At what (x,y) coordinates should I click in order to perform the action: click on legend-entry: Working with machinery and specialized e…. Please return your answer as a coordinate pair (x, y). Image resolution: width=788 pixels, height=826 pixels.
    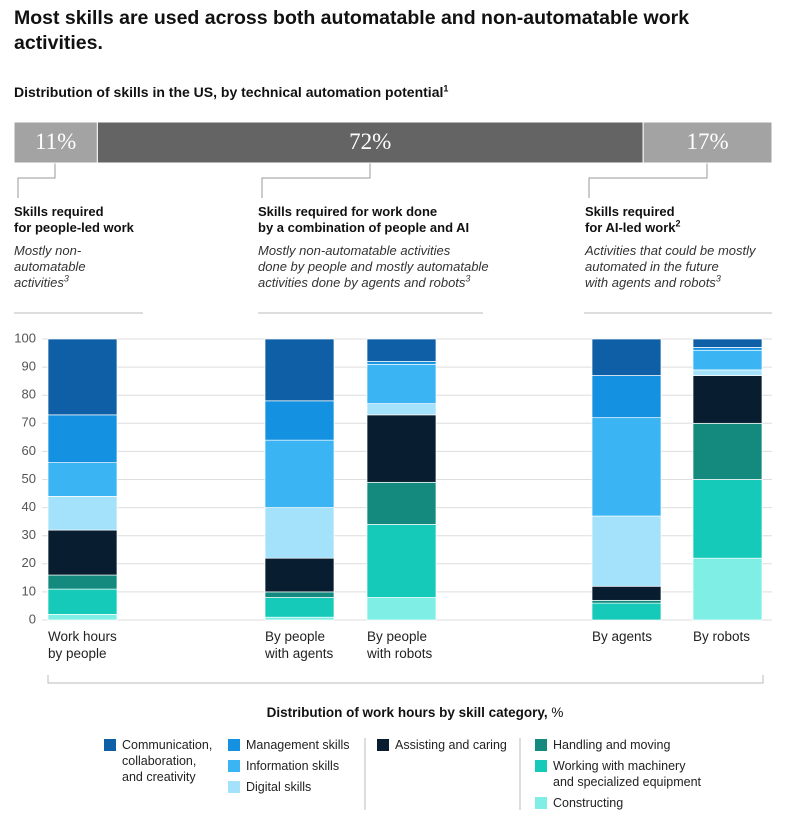
    Looking at the image, I should click on (627, 774).